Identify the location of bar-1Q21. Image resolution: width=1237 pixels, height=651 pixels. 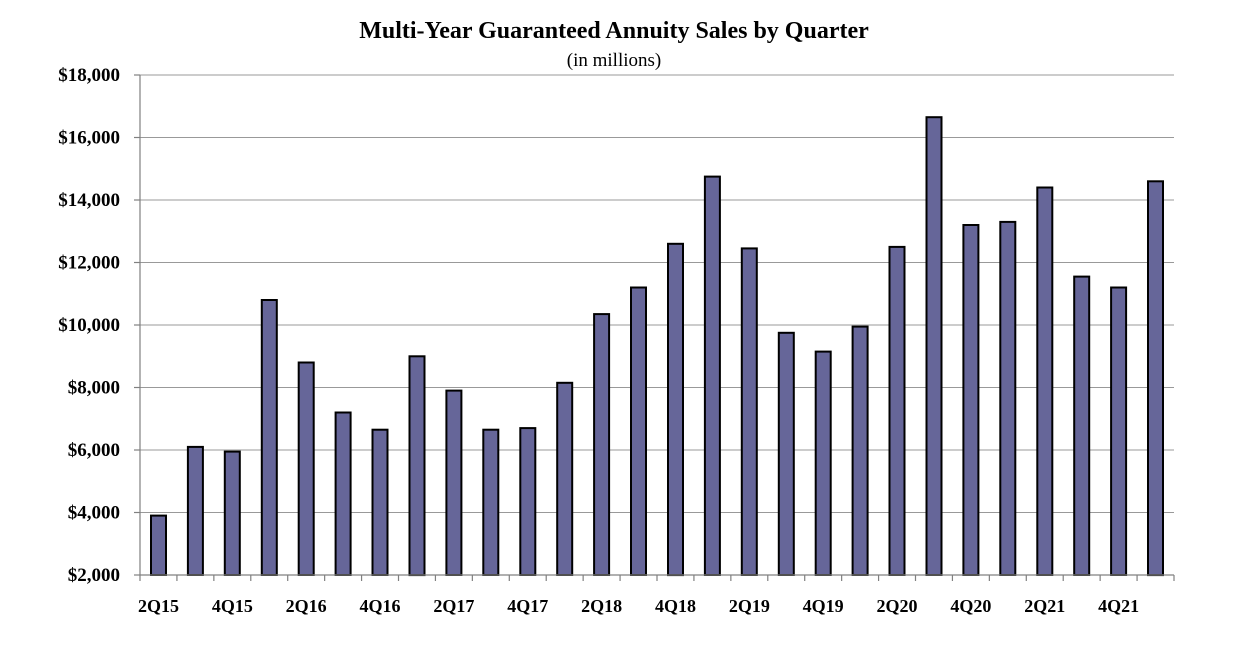
(1008, 398).